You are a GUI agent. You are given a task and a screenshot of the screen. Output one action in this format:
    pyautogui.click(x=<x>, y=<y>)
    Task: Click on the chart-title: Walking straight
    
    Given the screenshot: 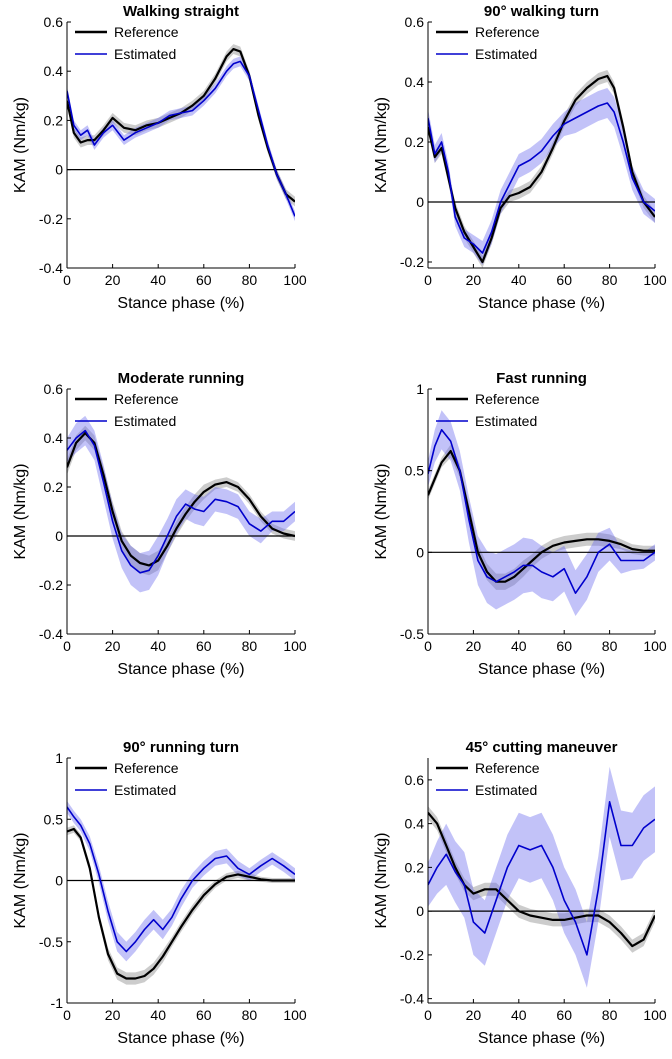 What is the action you would take?
    pyautogui.click(x=181, y=11)
    